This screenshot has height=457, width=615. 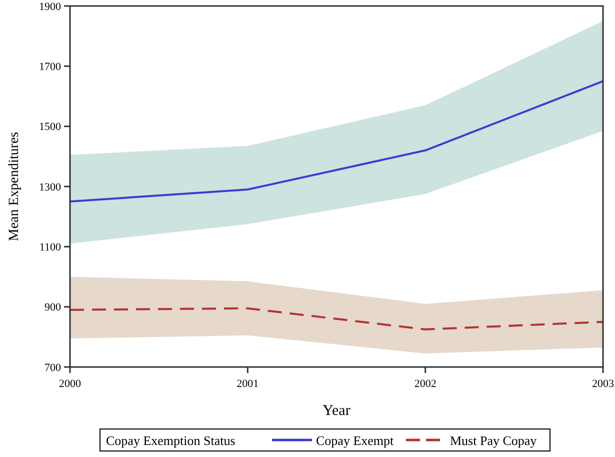 I want to click on y-tick-label: 1700, so click(x=50, y=67).